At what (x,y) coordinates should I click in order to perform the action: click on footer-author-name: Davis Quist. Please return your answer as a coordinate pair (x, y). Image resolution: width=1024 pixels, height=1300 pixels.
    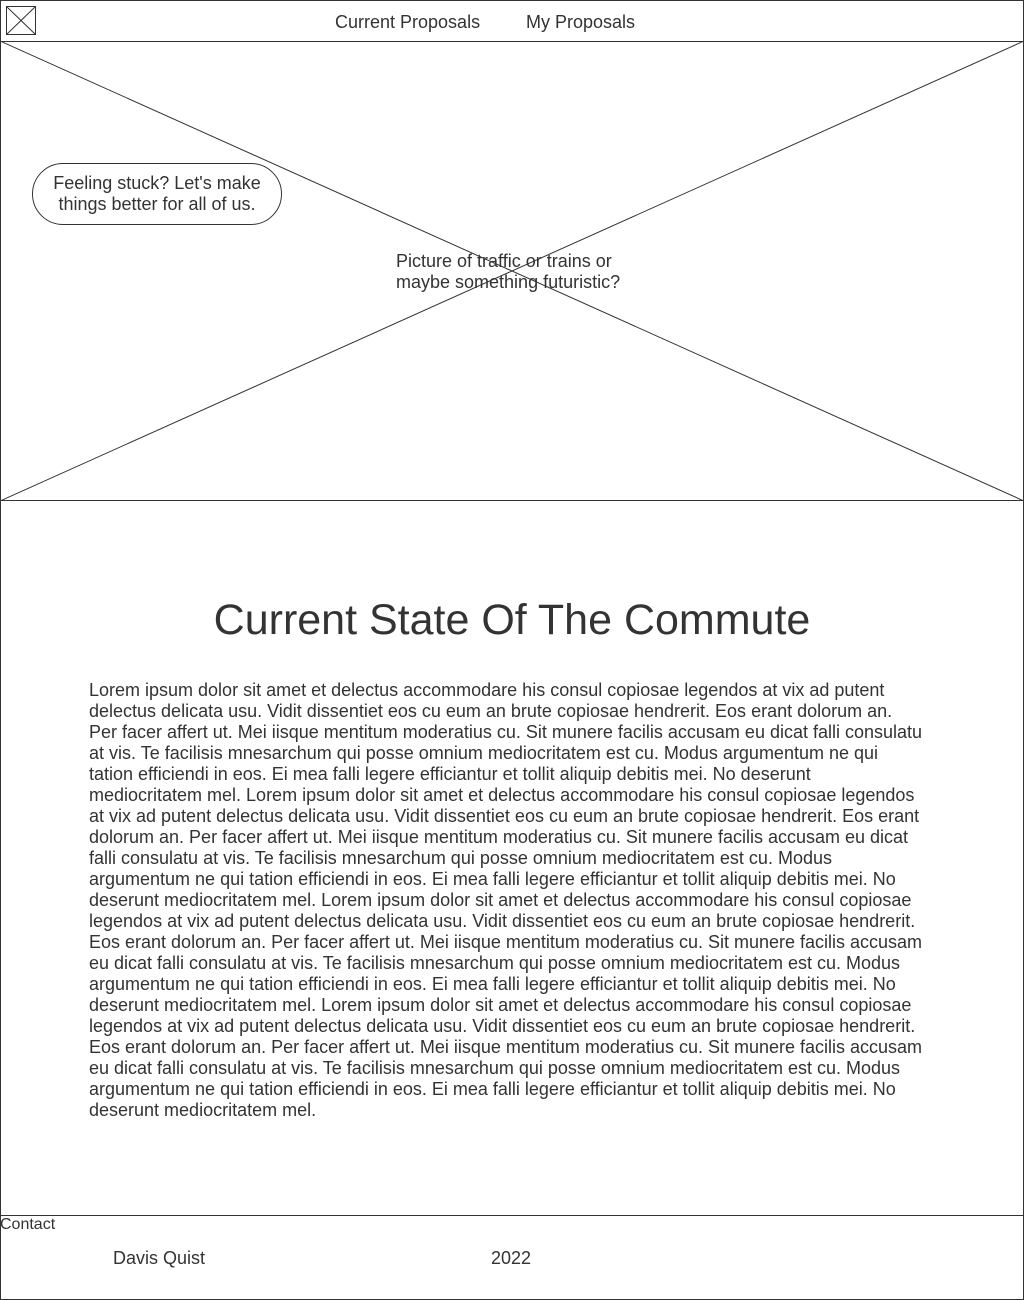
    Looking at the image, I should click on (159, 1258).